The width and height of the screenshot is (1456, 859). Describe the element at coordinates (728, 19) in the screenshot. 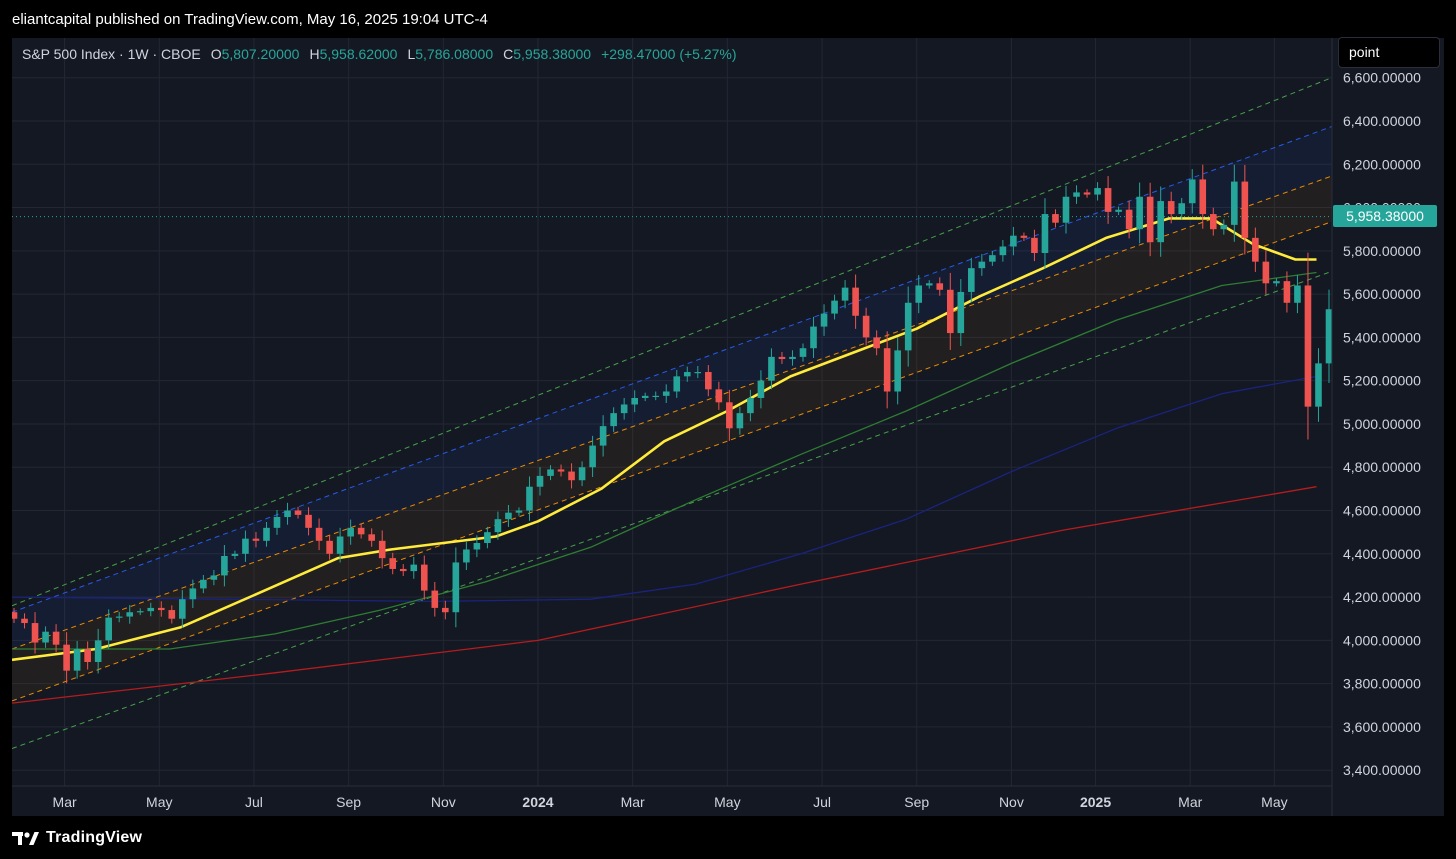

I see `top-bar` at that location.